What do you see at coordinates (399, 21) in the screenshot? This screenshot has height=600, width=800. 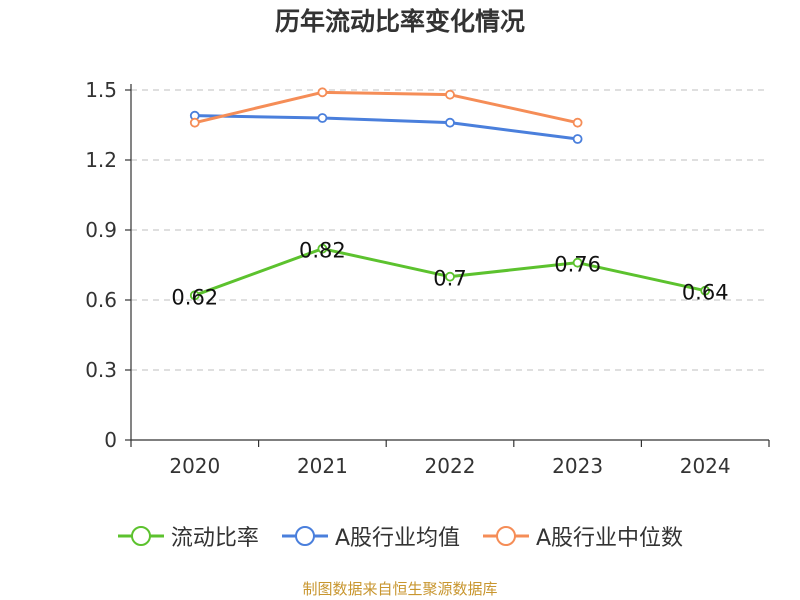 I see `chart-title: 历年流动比率变化情况` at bounding box center [399, 21].